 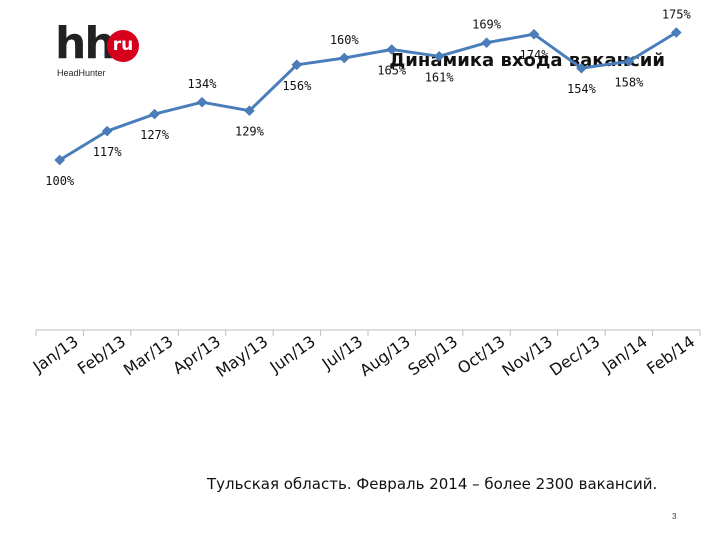 What do you see at coordinates (250, 132) in the screenshot?
I see `data-label: 129%` at bounding box center [250, 132].